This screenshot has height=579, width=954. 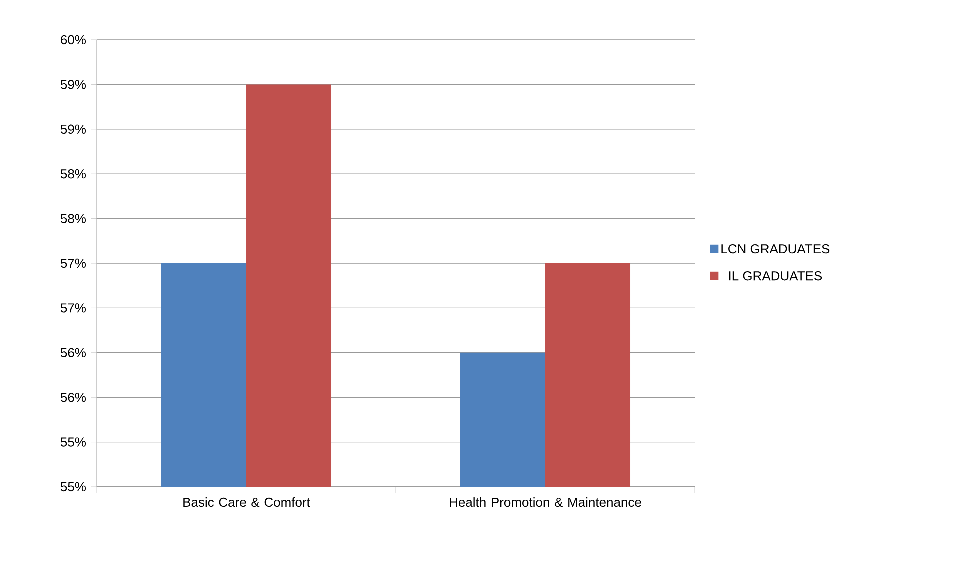 I want to click on x-tick-label: Basic Care & Comfort, so click(x=247, y=503).